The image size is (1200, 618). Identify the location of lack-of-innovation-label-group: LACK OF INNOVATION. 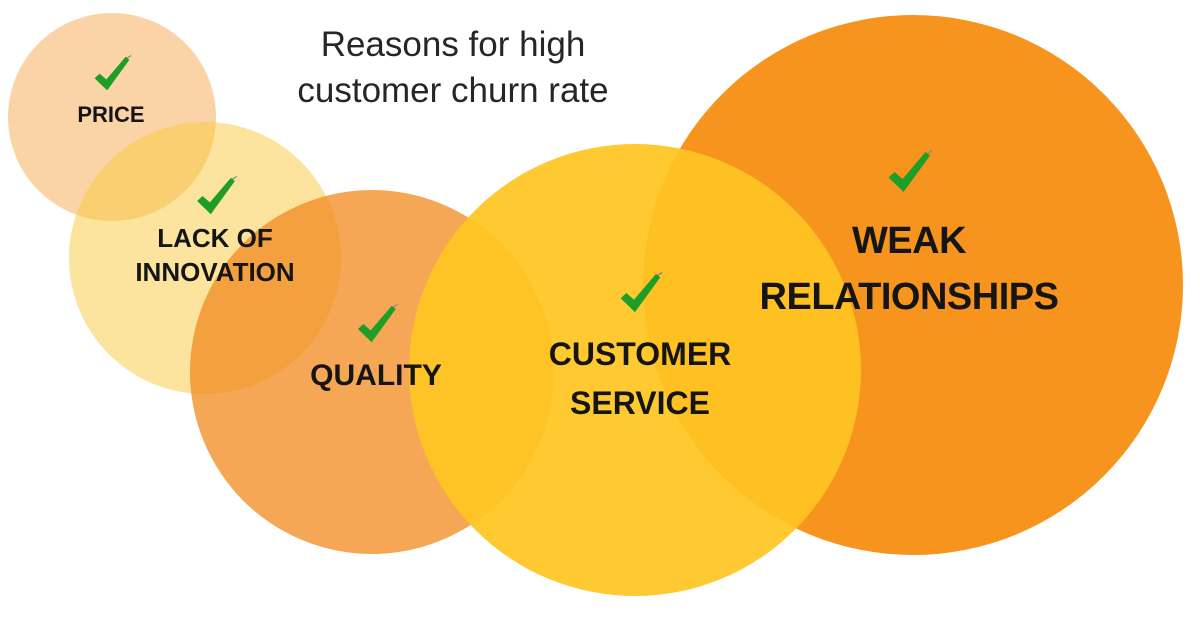
(215, 232).